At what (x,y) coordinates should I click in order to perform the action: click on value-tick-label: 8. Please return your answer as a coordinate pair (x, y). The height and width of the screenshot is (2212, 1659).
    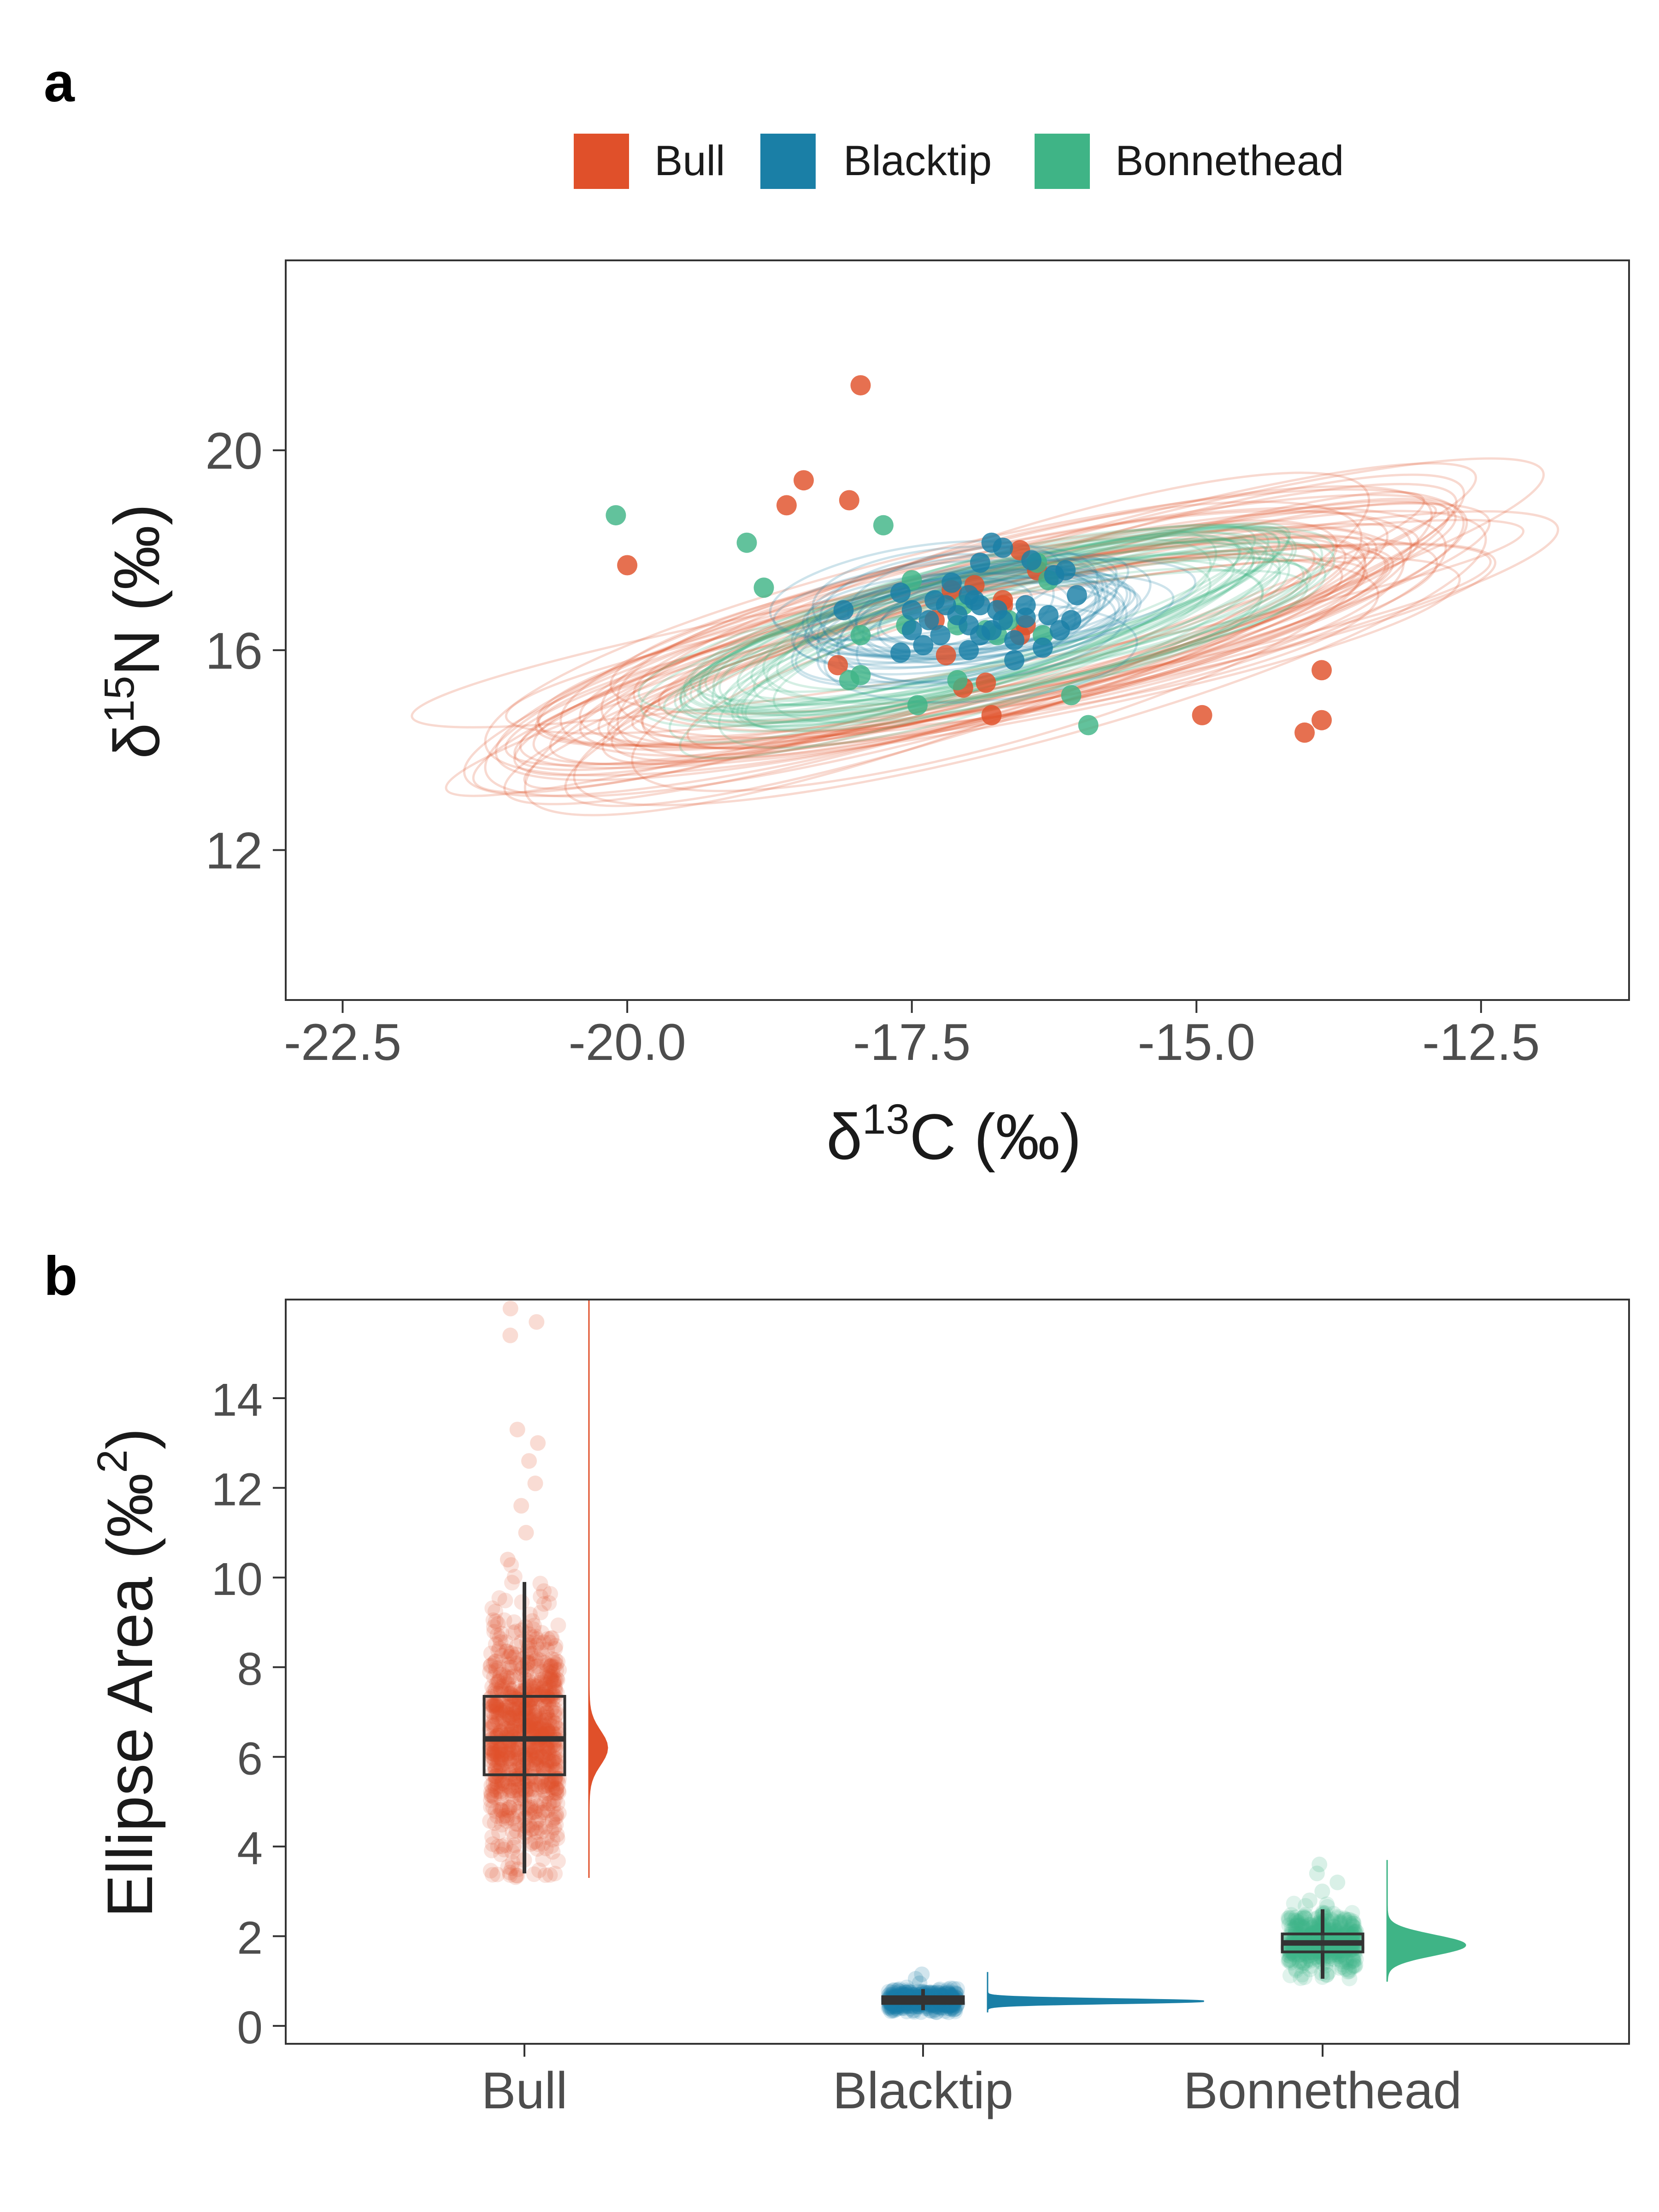
    Looking at the image, I should click on (250, 1669).